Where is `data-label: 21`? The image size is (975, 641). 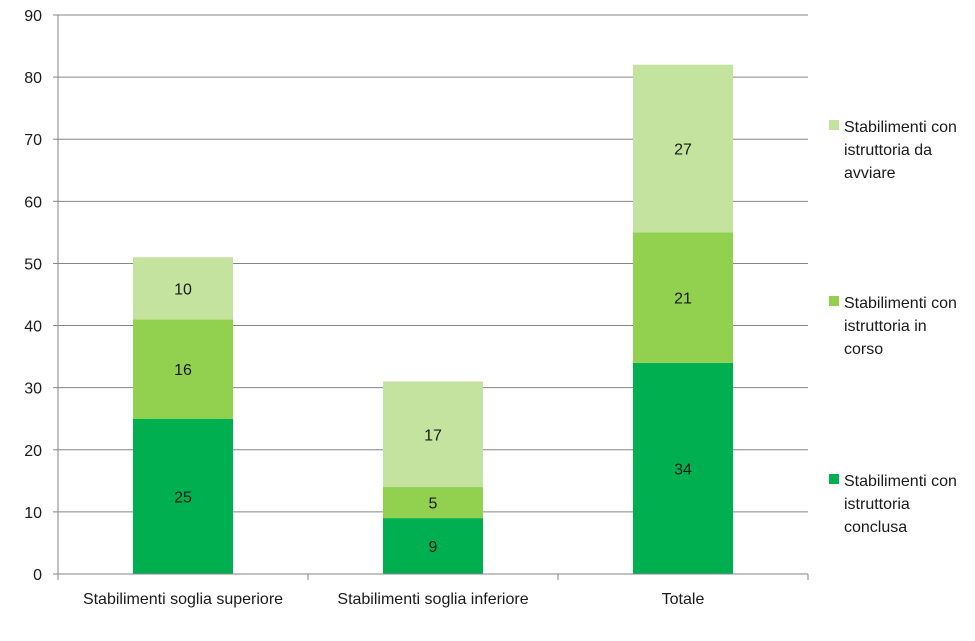
data-label: 21 is located at coordinates (683, 299).